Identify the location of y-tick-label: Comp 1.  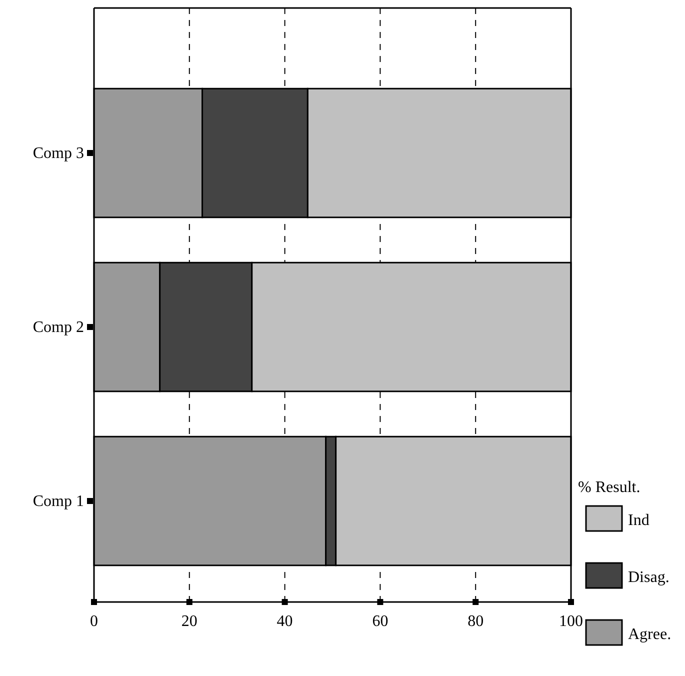
(58, 501).